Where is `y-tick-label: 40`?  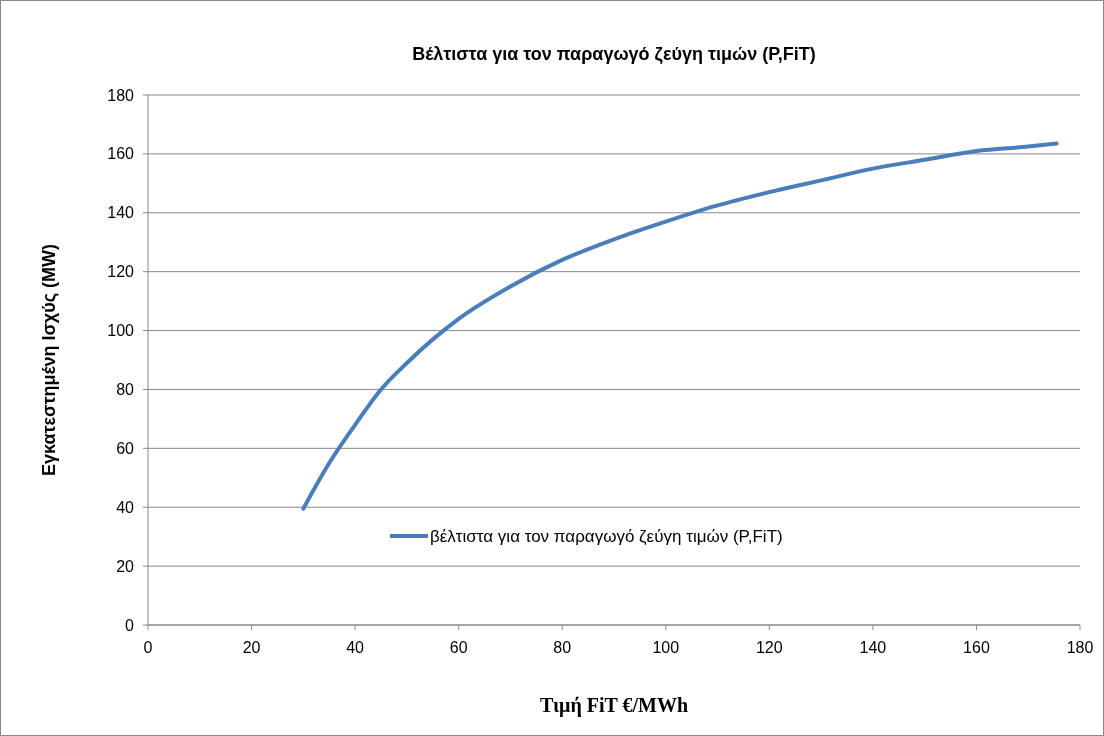 y-tick-label: 40 is located at coordinates (125, 507).